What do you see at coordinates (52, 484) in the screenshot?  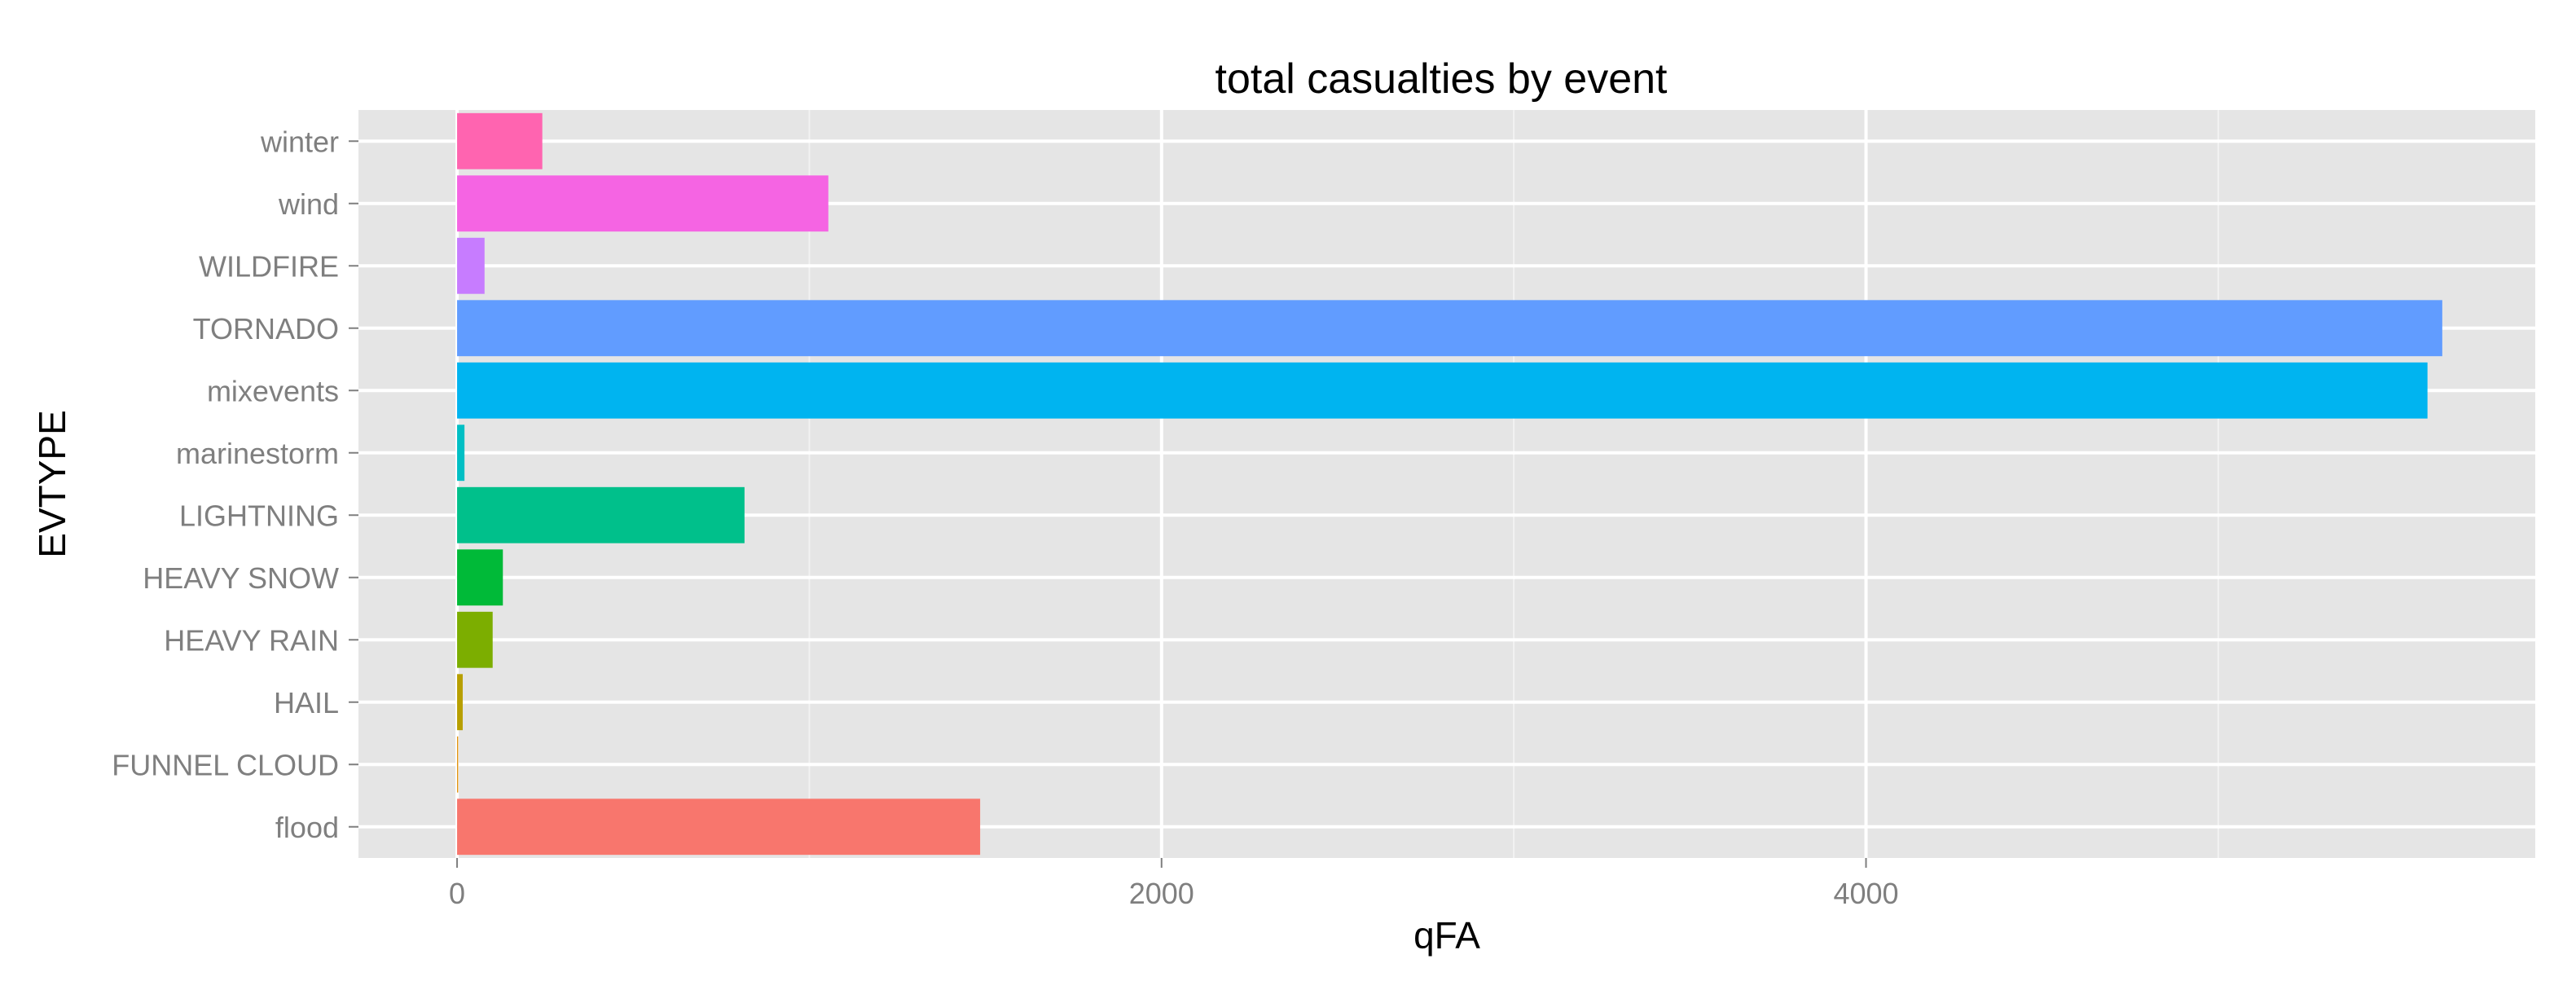 I see `y-axis-title: EVTYPE` at bounding box center [52, 484].